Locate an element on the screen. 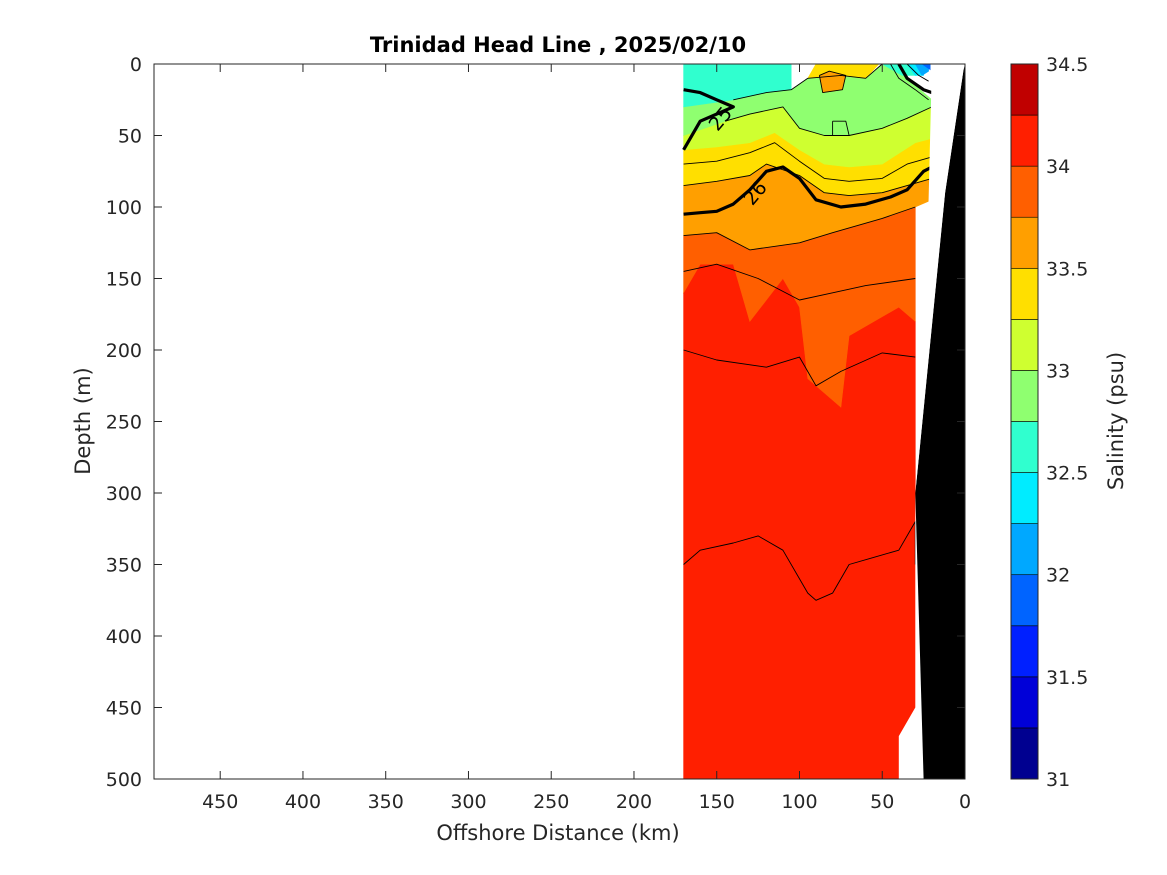 The width and height of the screenshot is (1167, 875). x-tick-label-250: 250 is located at coordinates (551, 802).